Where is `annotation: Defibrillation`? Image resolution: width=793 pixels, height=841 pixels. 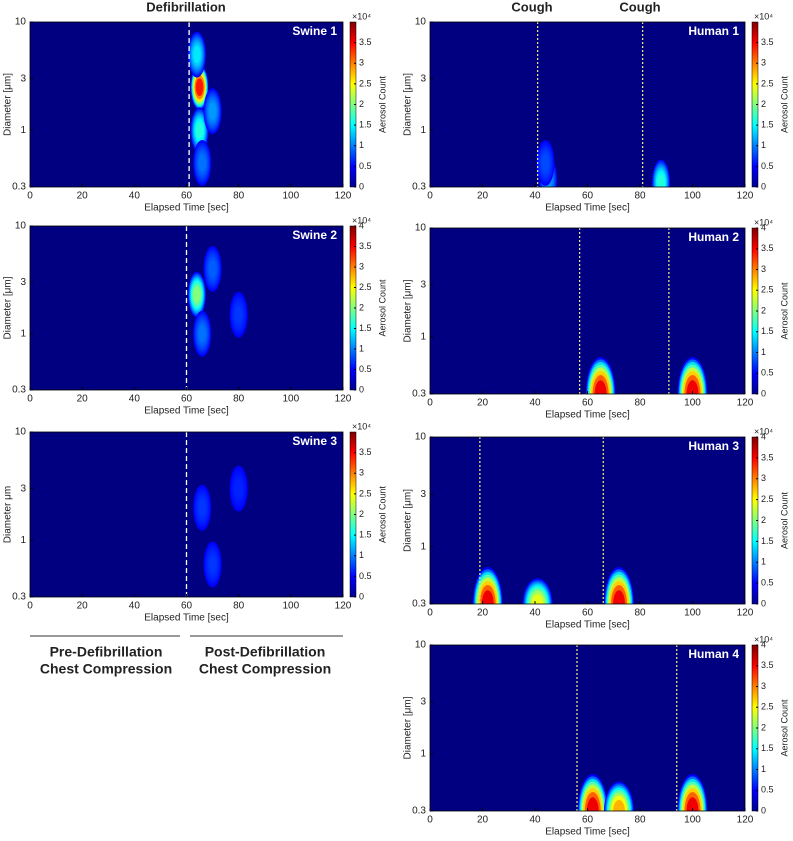
annotation: Defibrillation is located at coordinates (186, 7).